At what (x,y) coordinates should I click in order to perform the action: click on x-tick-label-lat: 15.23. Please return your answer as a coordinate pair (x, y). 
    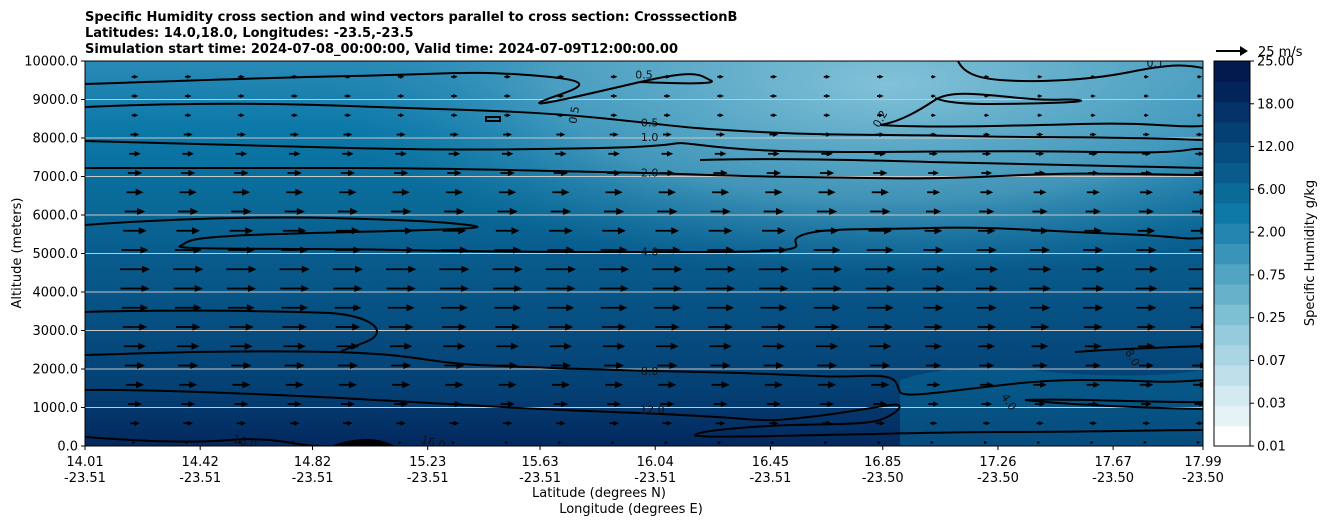
    Looking at the image, I should click on (427, 462).